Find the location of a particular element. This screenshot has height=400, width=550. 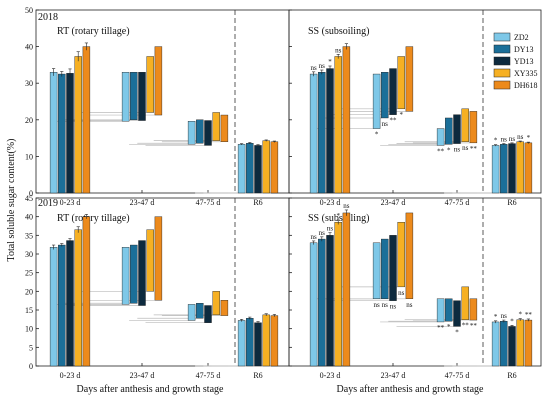

legend-label-xy335: XY335 is located at coordinates (526, 73).